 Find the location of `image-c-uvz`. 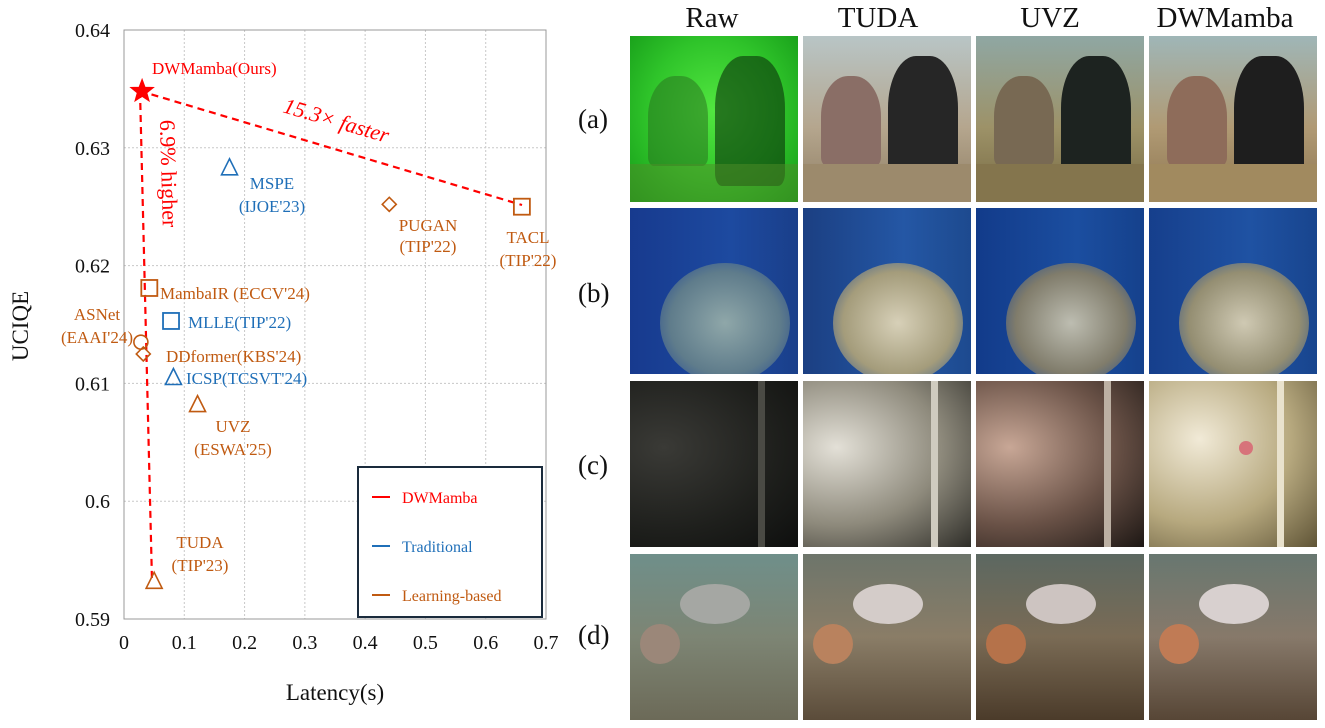

image-c-uvz is located at coordinates (1060, 464).